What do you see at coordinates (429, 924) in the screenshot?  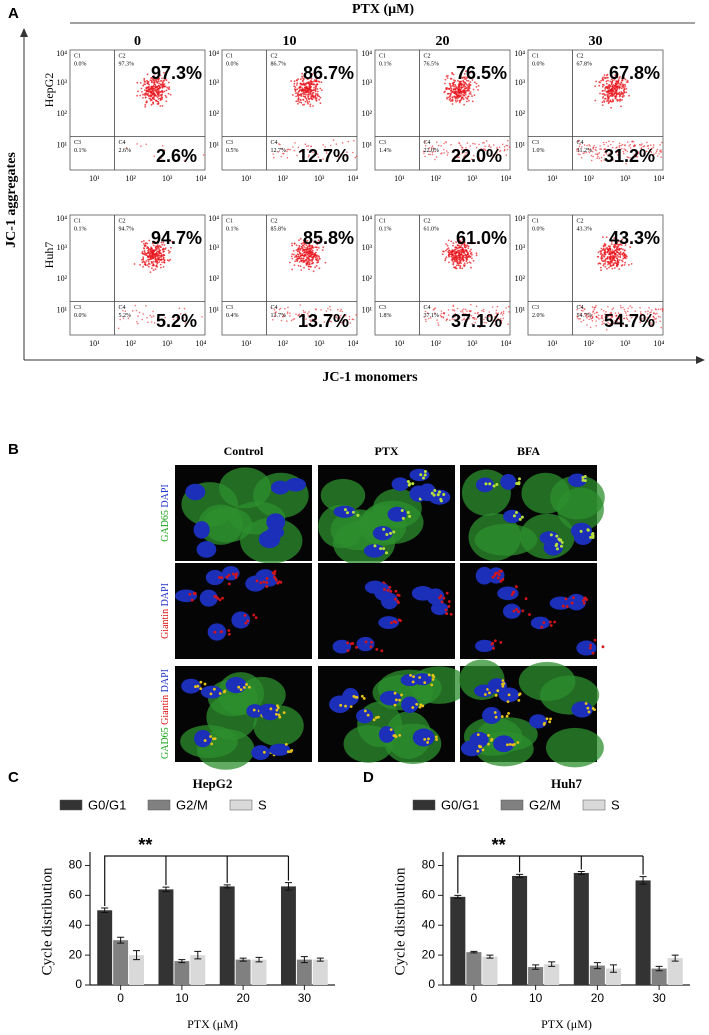 I see `y-tick-label: 40` at bounding box center [429, 924].